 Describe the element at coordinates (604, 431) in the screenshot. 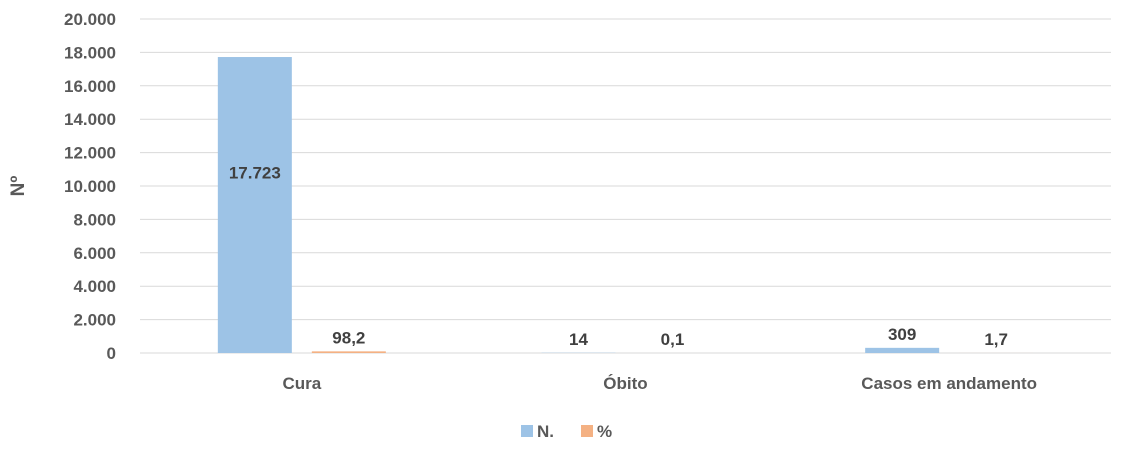

I see `legend-label: %` at that location.